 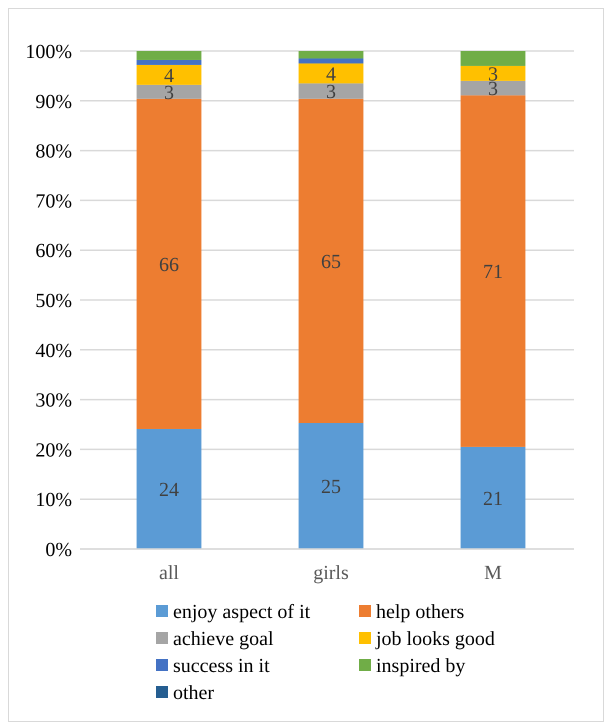 I want to click on data-label: 25, so click(x=331, y=487).